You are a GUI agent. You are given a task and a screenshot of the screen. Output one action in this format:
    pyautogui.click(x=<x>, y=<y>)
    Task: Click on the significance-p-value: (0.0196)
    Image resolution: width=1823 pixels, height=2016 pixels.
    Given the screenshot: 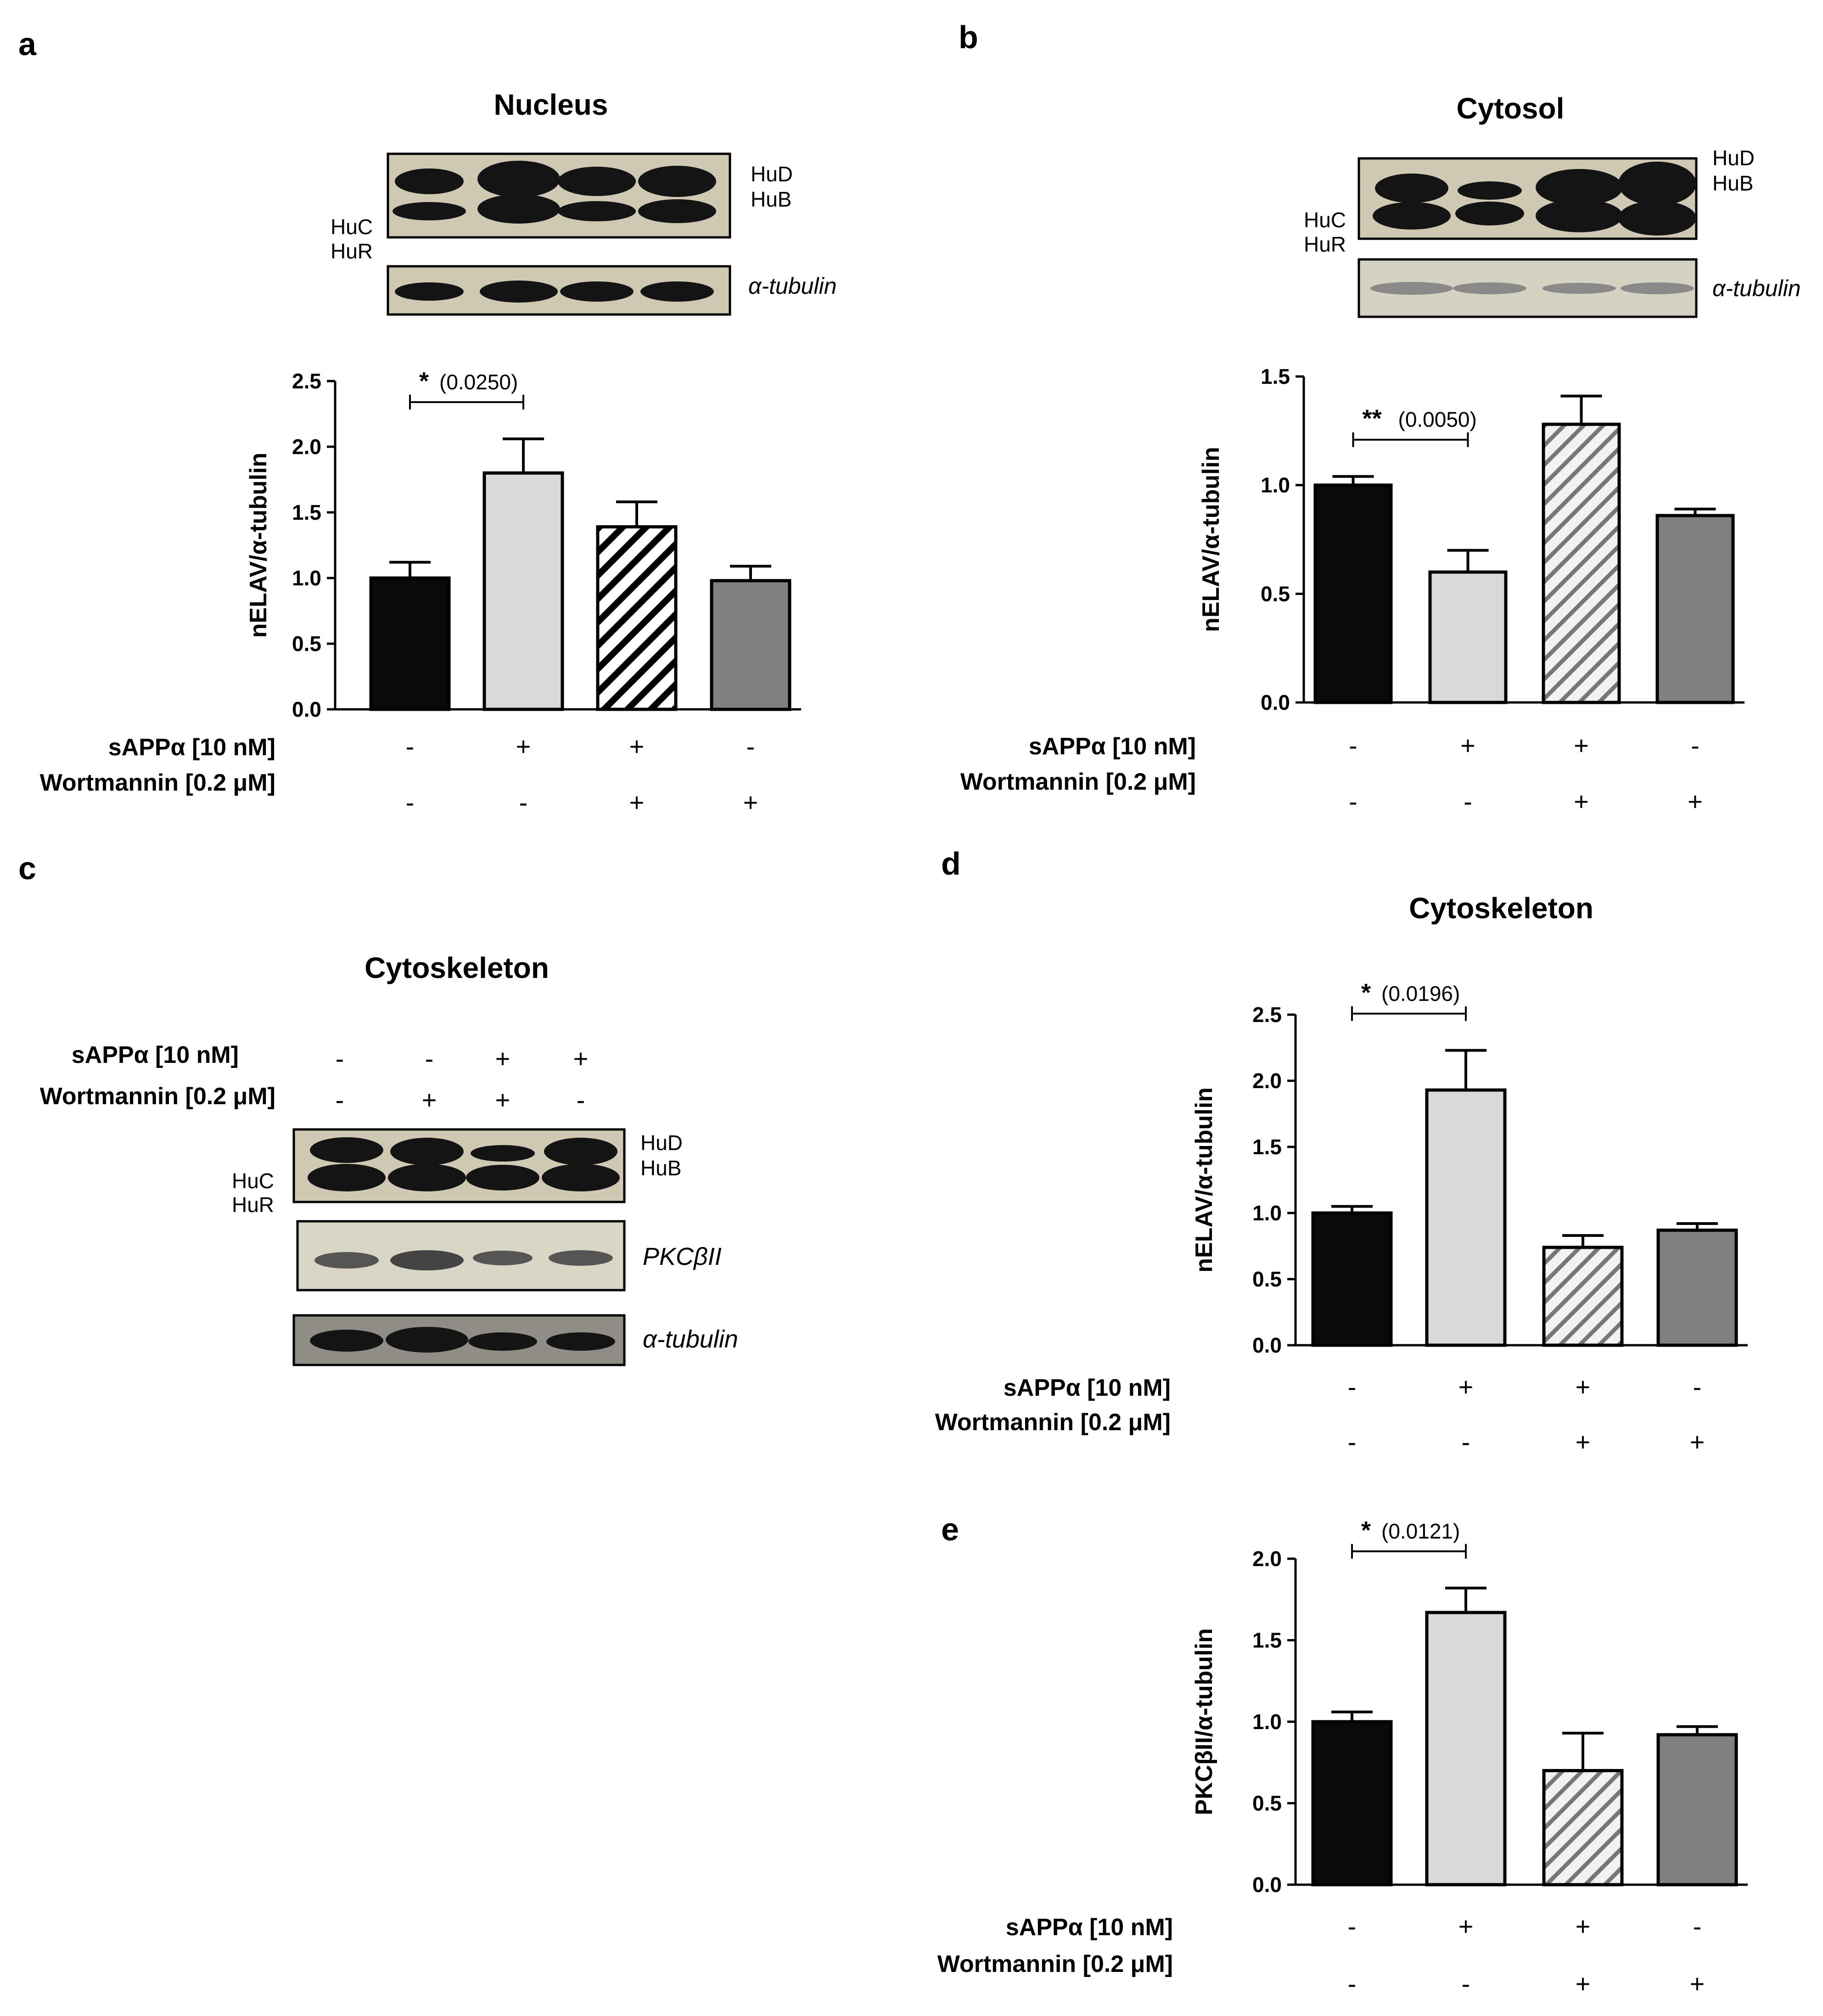 What is the action you would take?
    pyautogui.click(x=1420, y=993)
    